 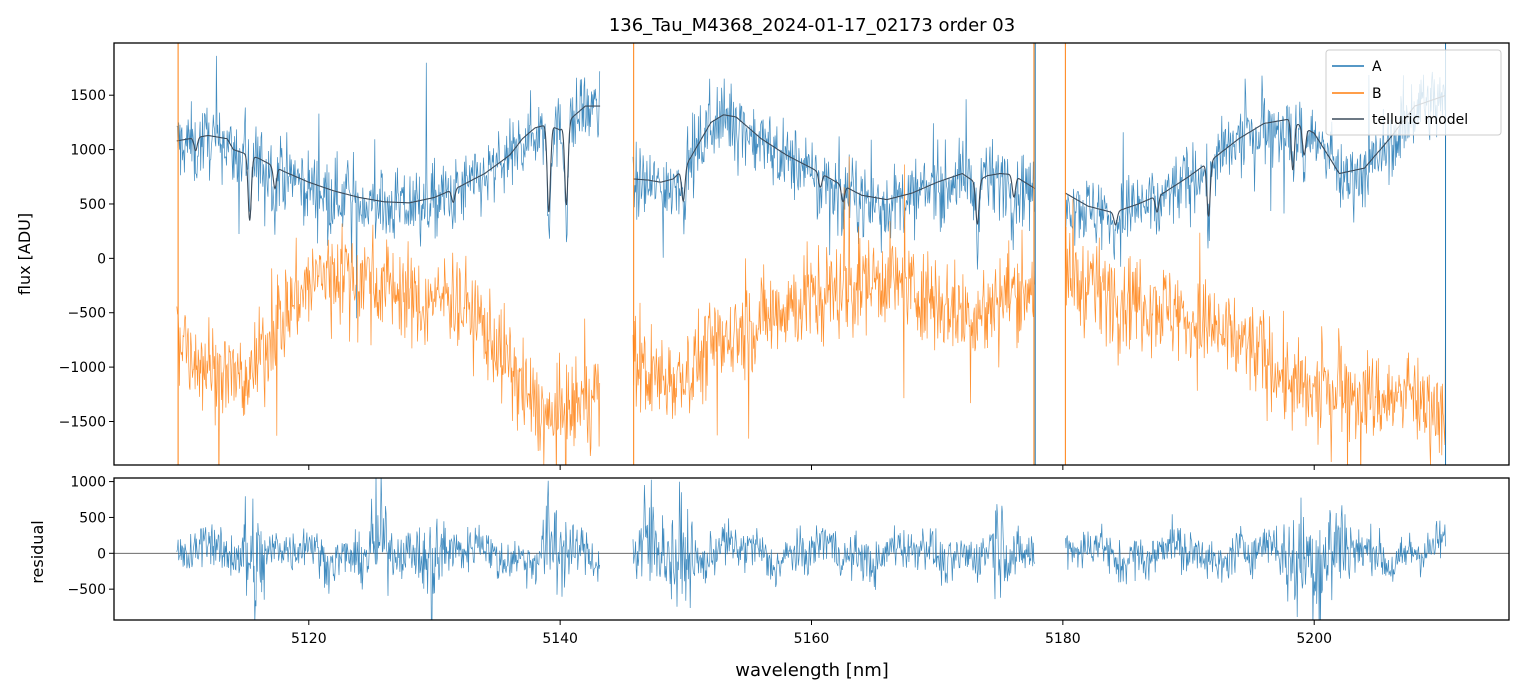 I want to click on flux-y-tick-label: 0, so click(x=101, y=259).